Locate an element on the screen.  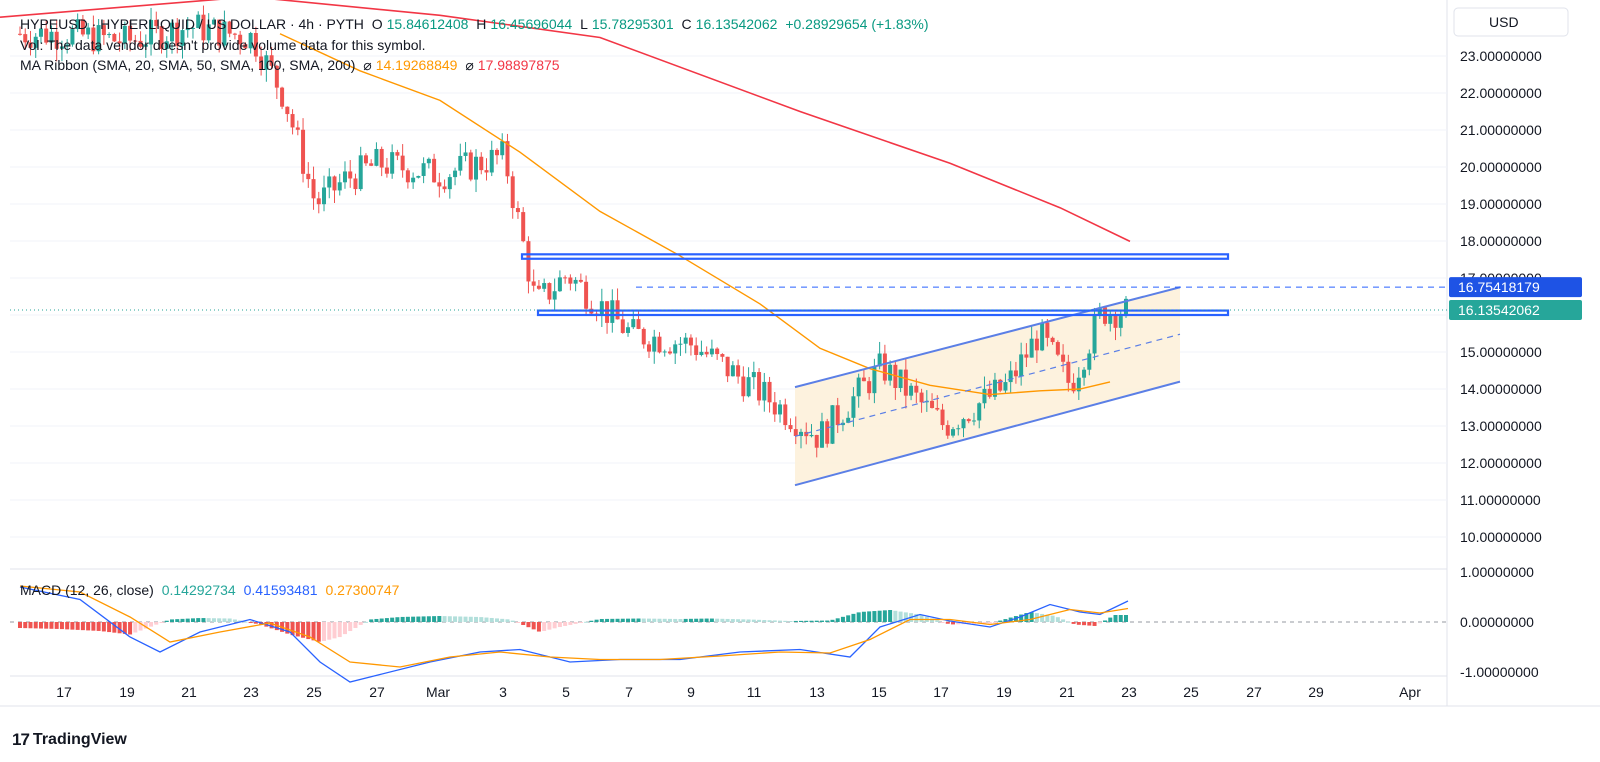
marker-price-label: 16.75418179 is located at coordinates (1499, 287).